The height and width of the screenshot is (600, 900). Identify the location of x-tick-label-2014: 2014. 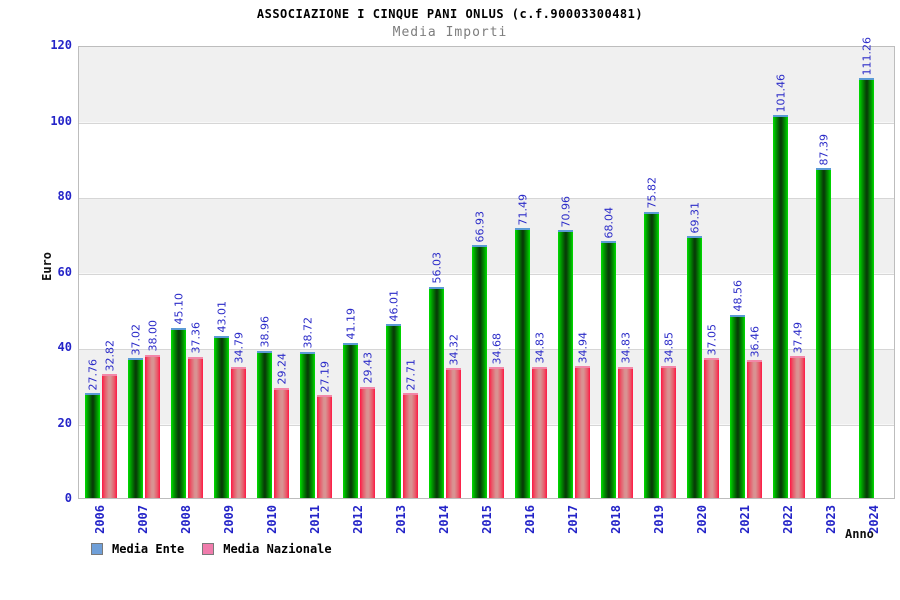
(443, 519).